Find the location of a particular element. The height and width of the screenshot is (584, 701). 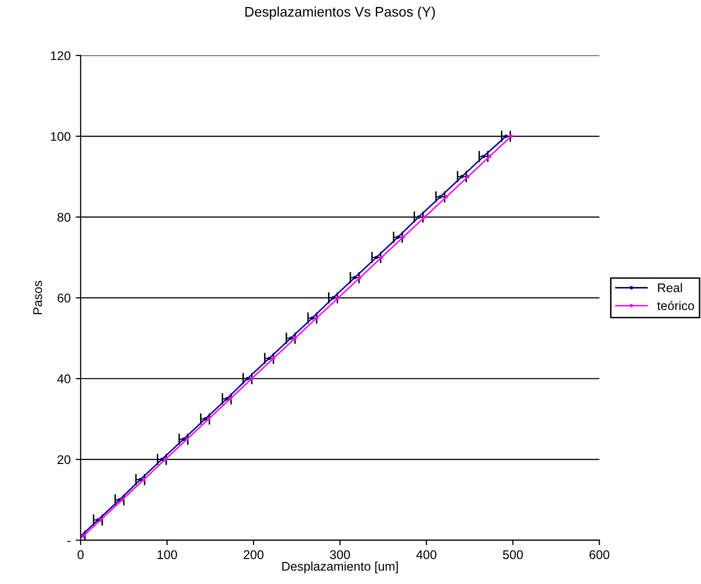

chart-title: Desplazamientos Vs Pasos (Y) is located at coordinates (340, 13).